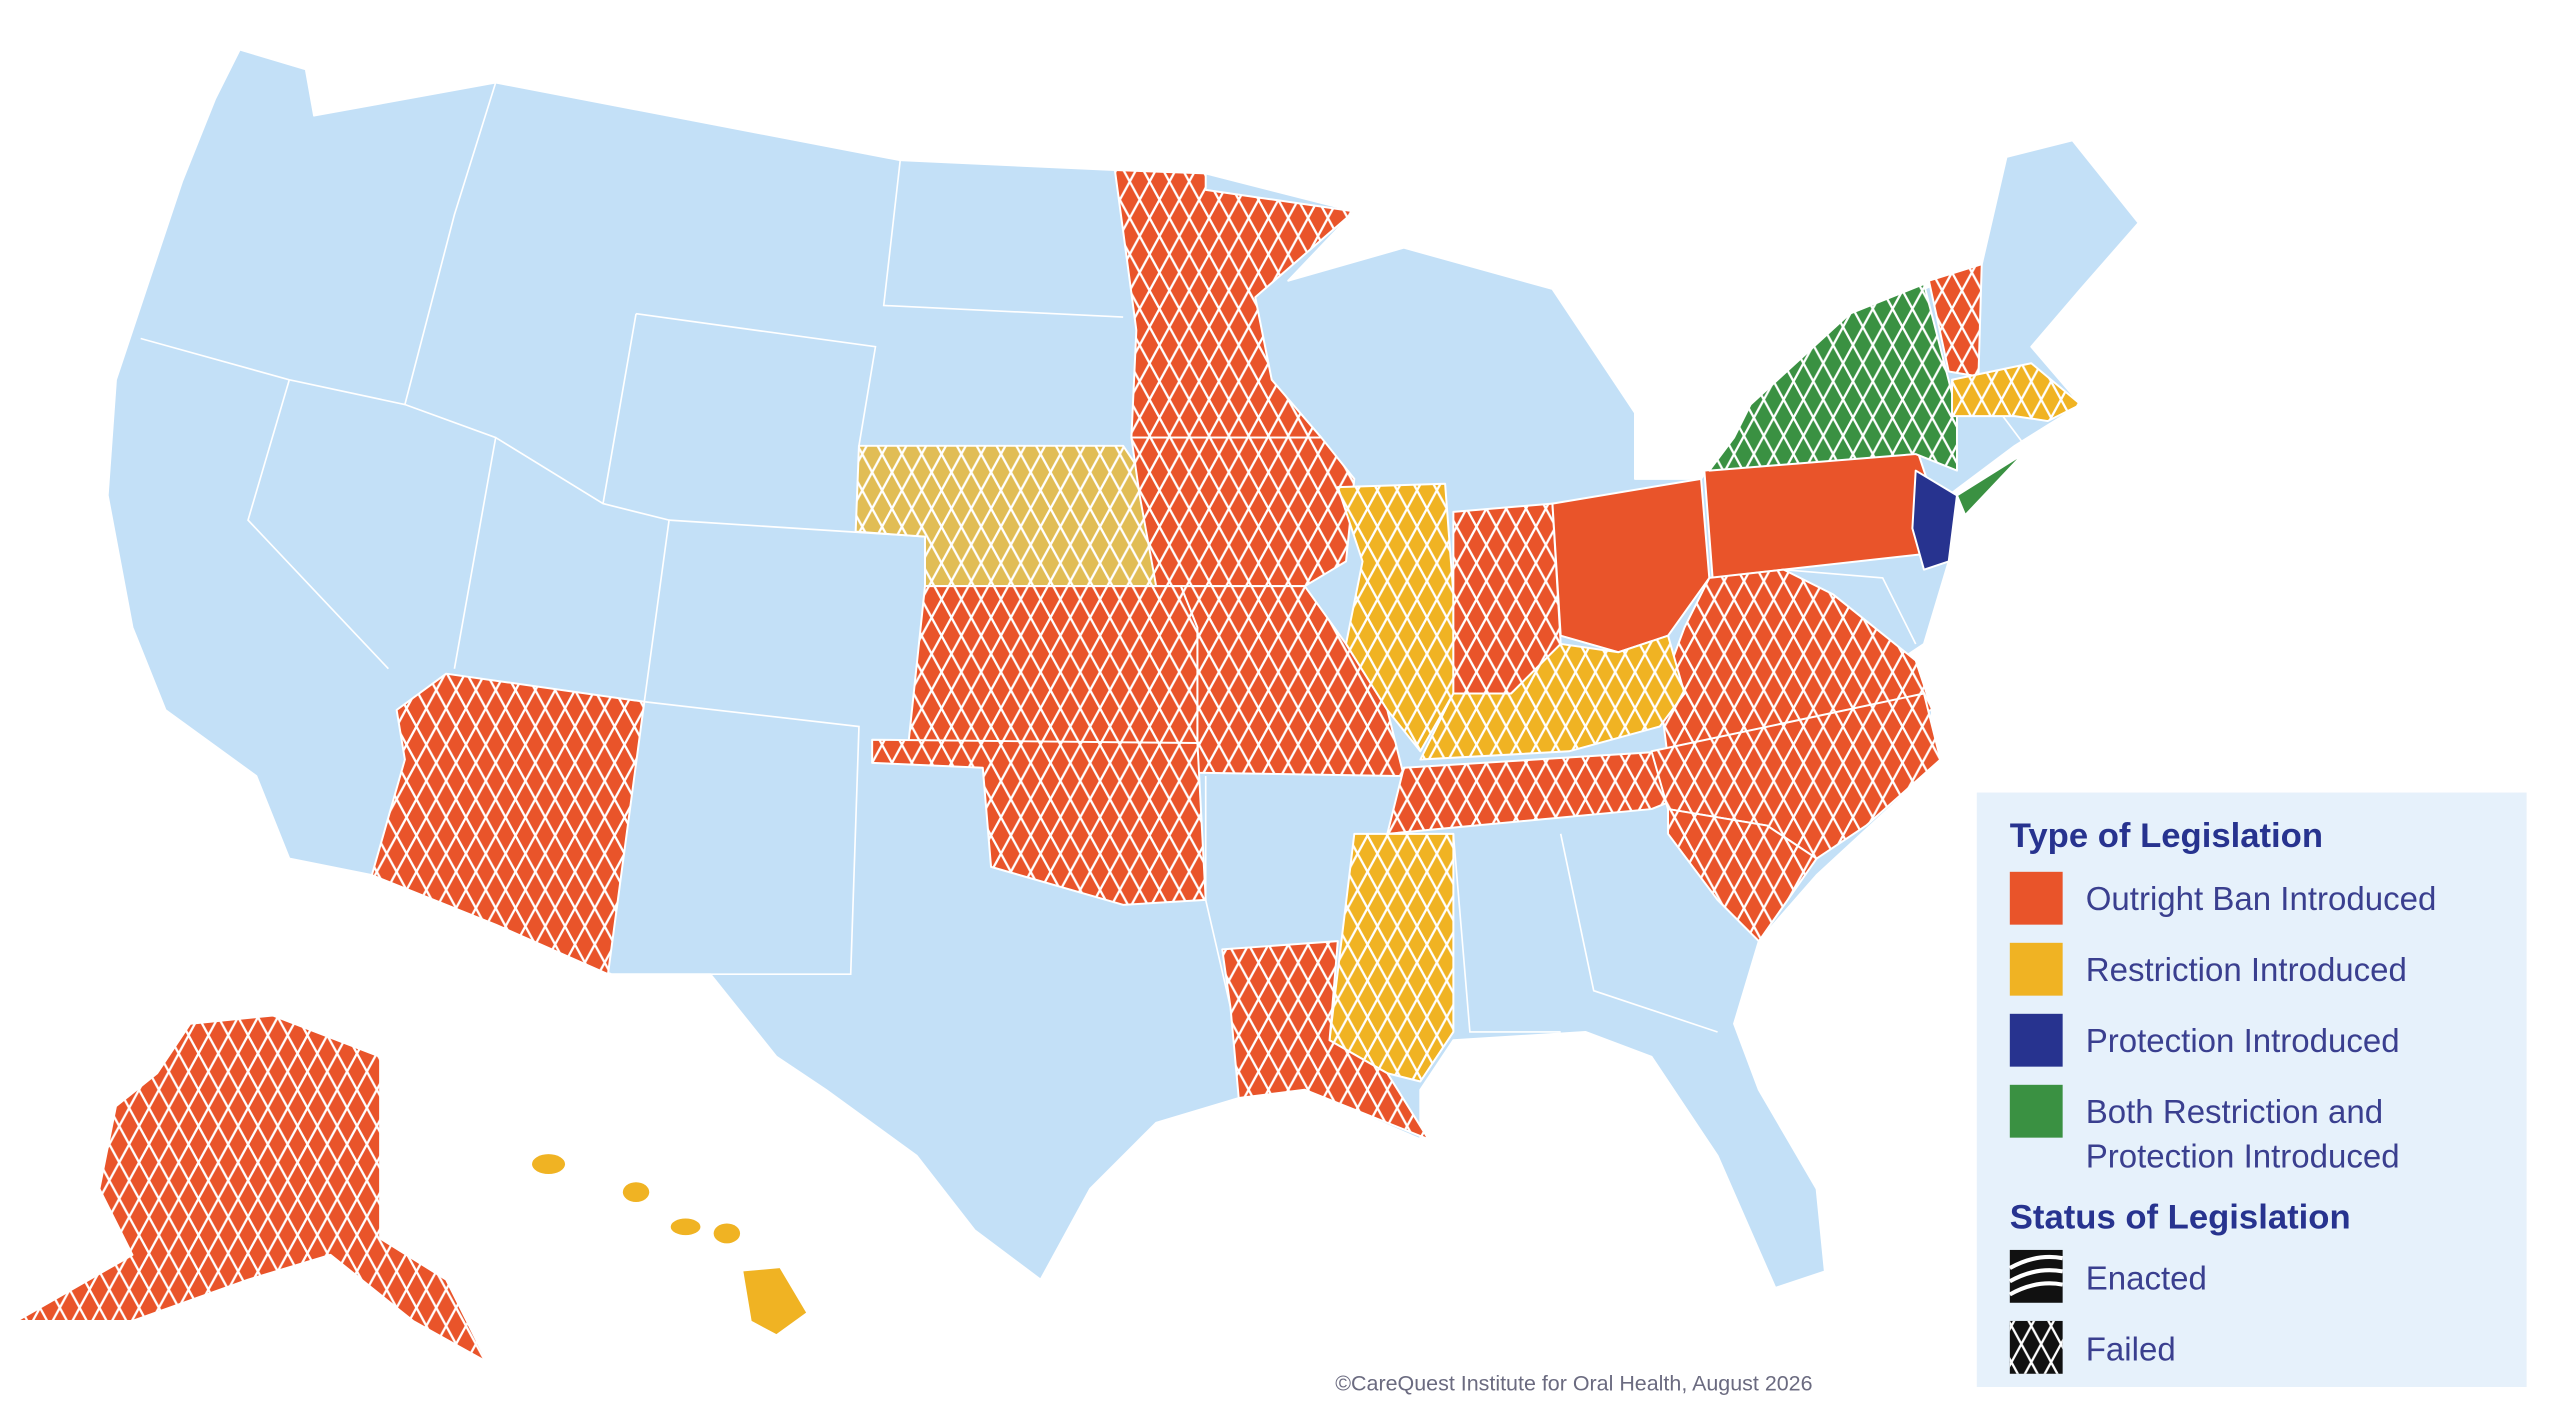 This screenshot has width=2560, height=1420. Describe the element at coordinates (2146, 1278) in the screenshot. I see `status-label: Enacted` at that location.